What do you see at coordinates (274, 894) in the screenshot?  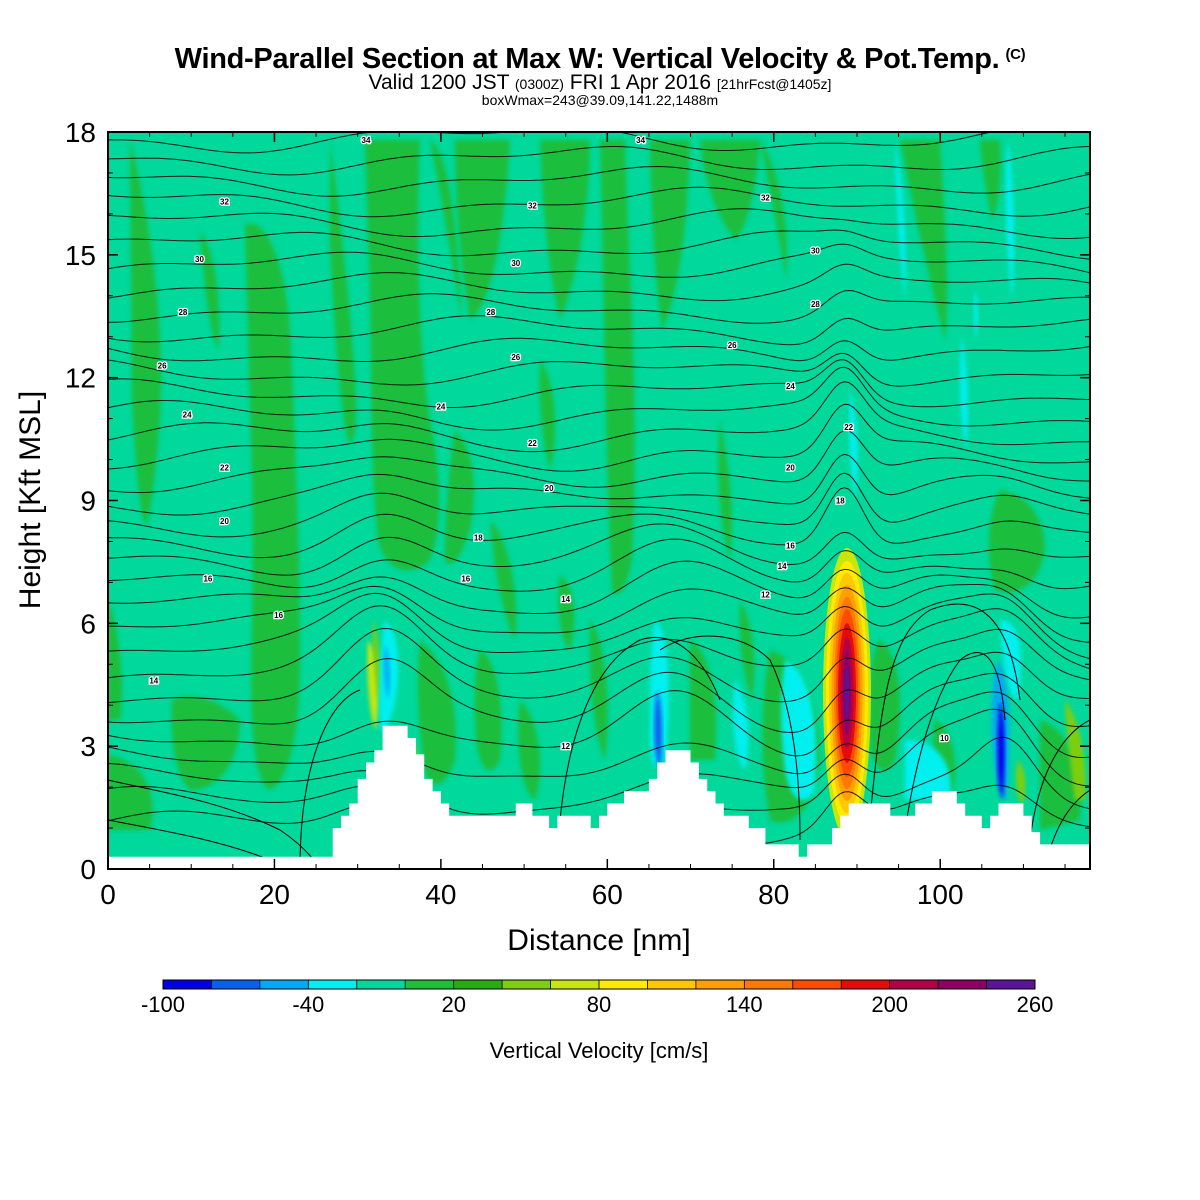 I see `x-tick-label: 20` at bounding box center [274, 894].